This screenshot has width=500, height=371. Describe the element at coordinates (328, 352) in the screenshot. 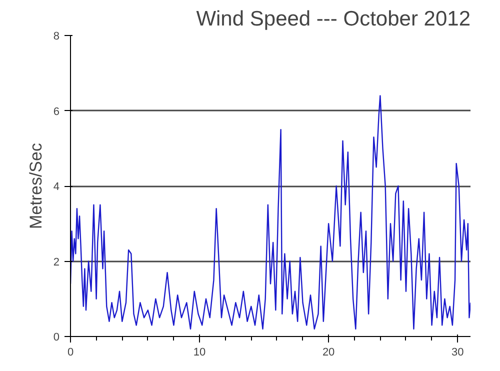

I see `x-tick-label: 20` at that location.